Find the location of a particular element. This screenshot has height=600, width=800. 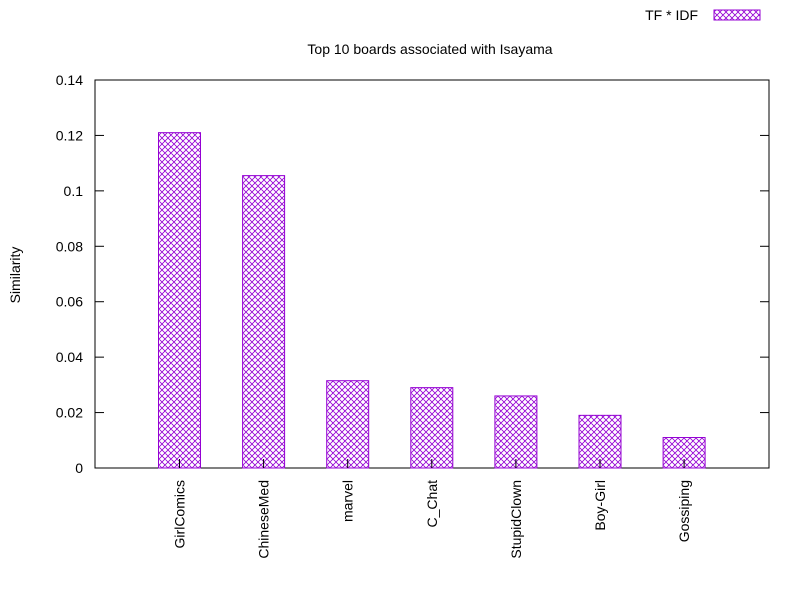

chart-title: Top 10 boards associated with Isayama is located at coordinates (429, 49).